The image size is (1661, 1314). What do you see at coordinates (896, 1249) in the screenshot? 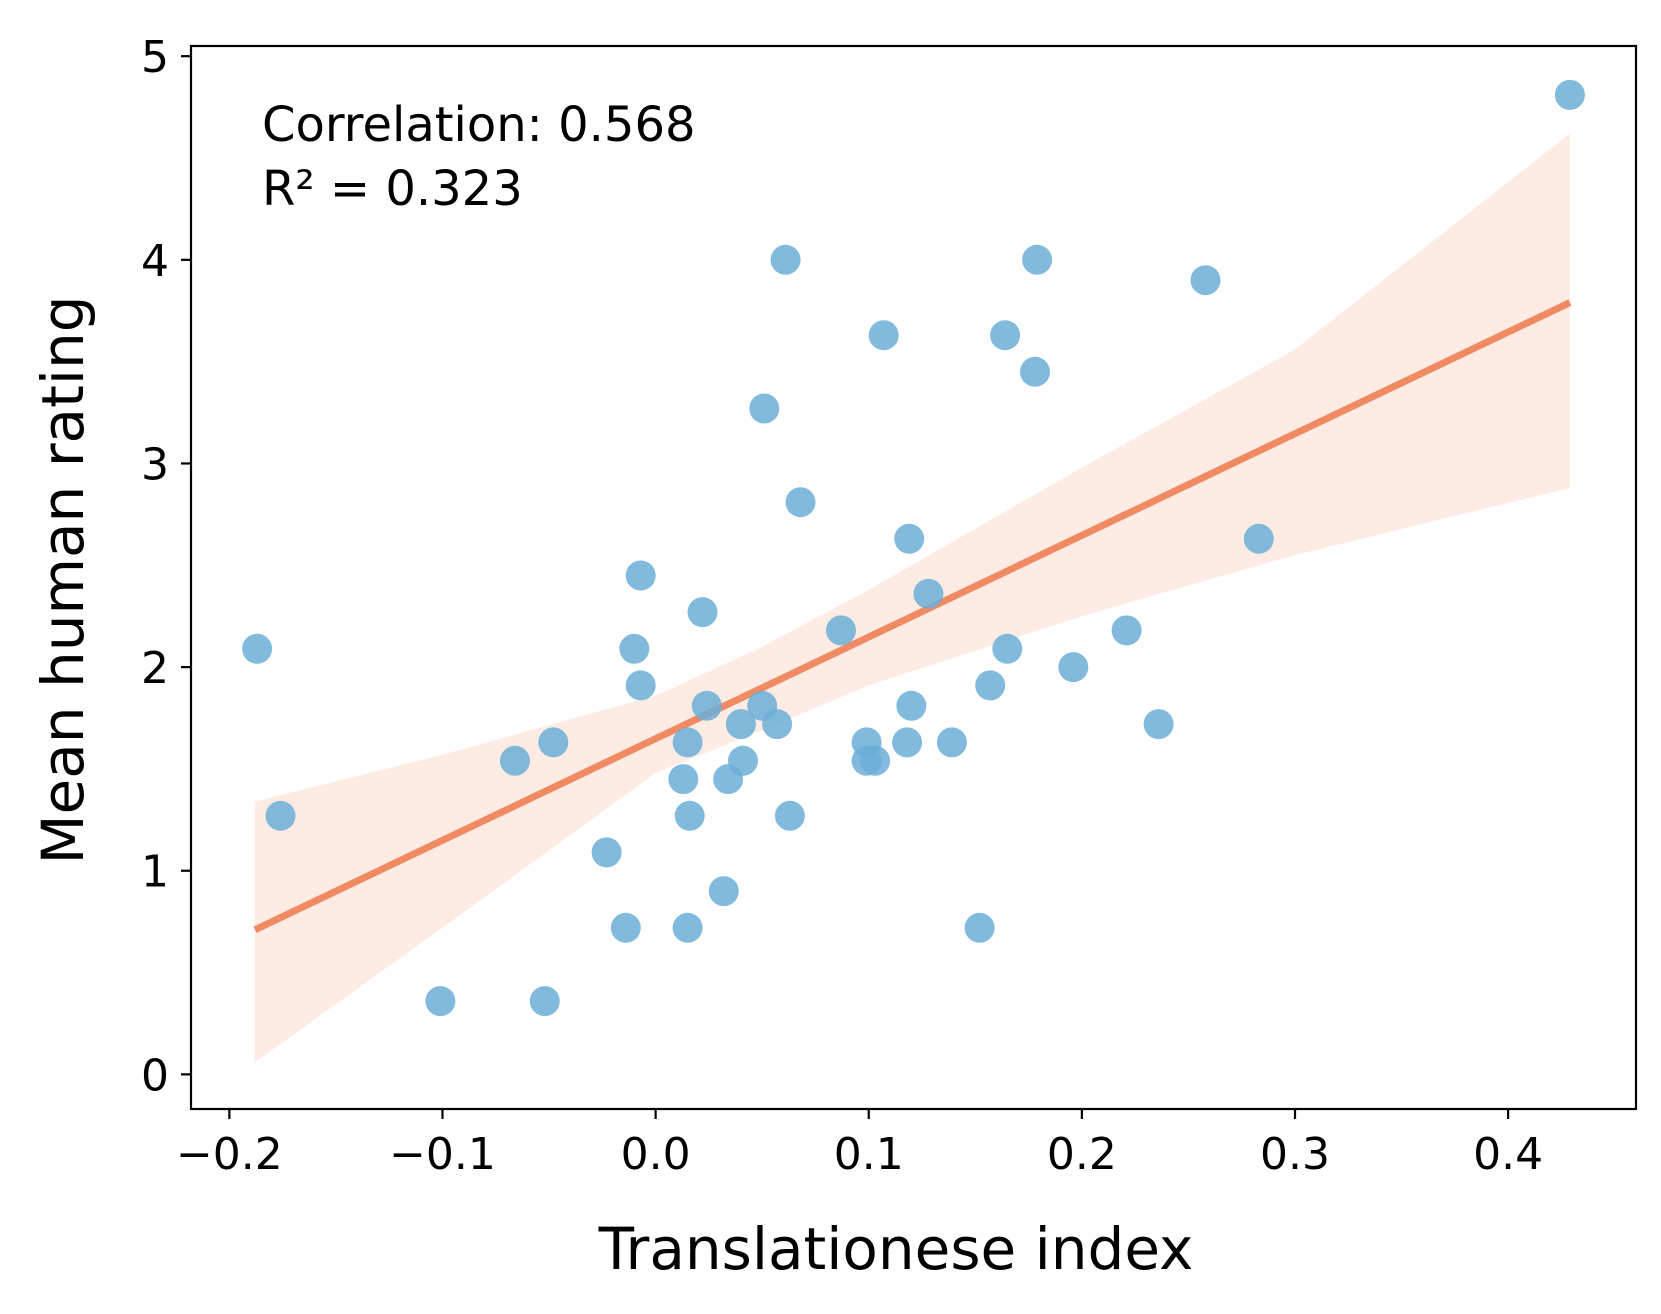
I see `x-axis-label: Translationese index` at bounding box center [896, 1249].